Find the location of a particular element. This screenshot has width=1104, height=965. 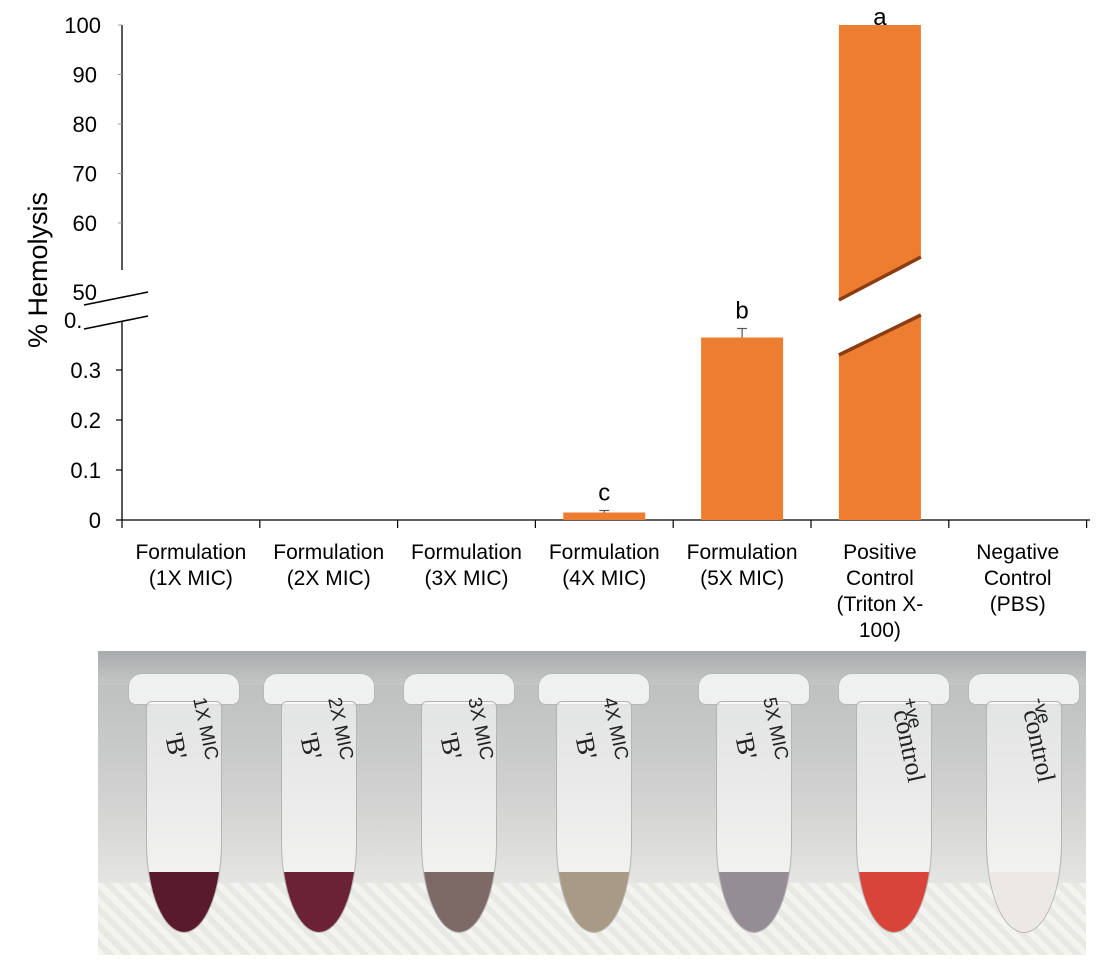

tube: +ve control is located at coordinates (894, 808).